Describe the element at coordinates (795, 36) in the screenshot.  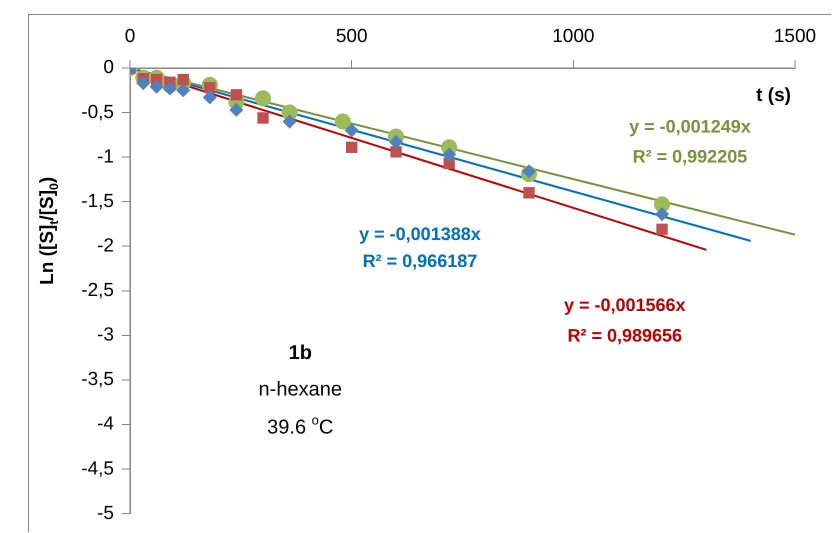
I see `x-tick-label: 1500` at that location.